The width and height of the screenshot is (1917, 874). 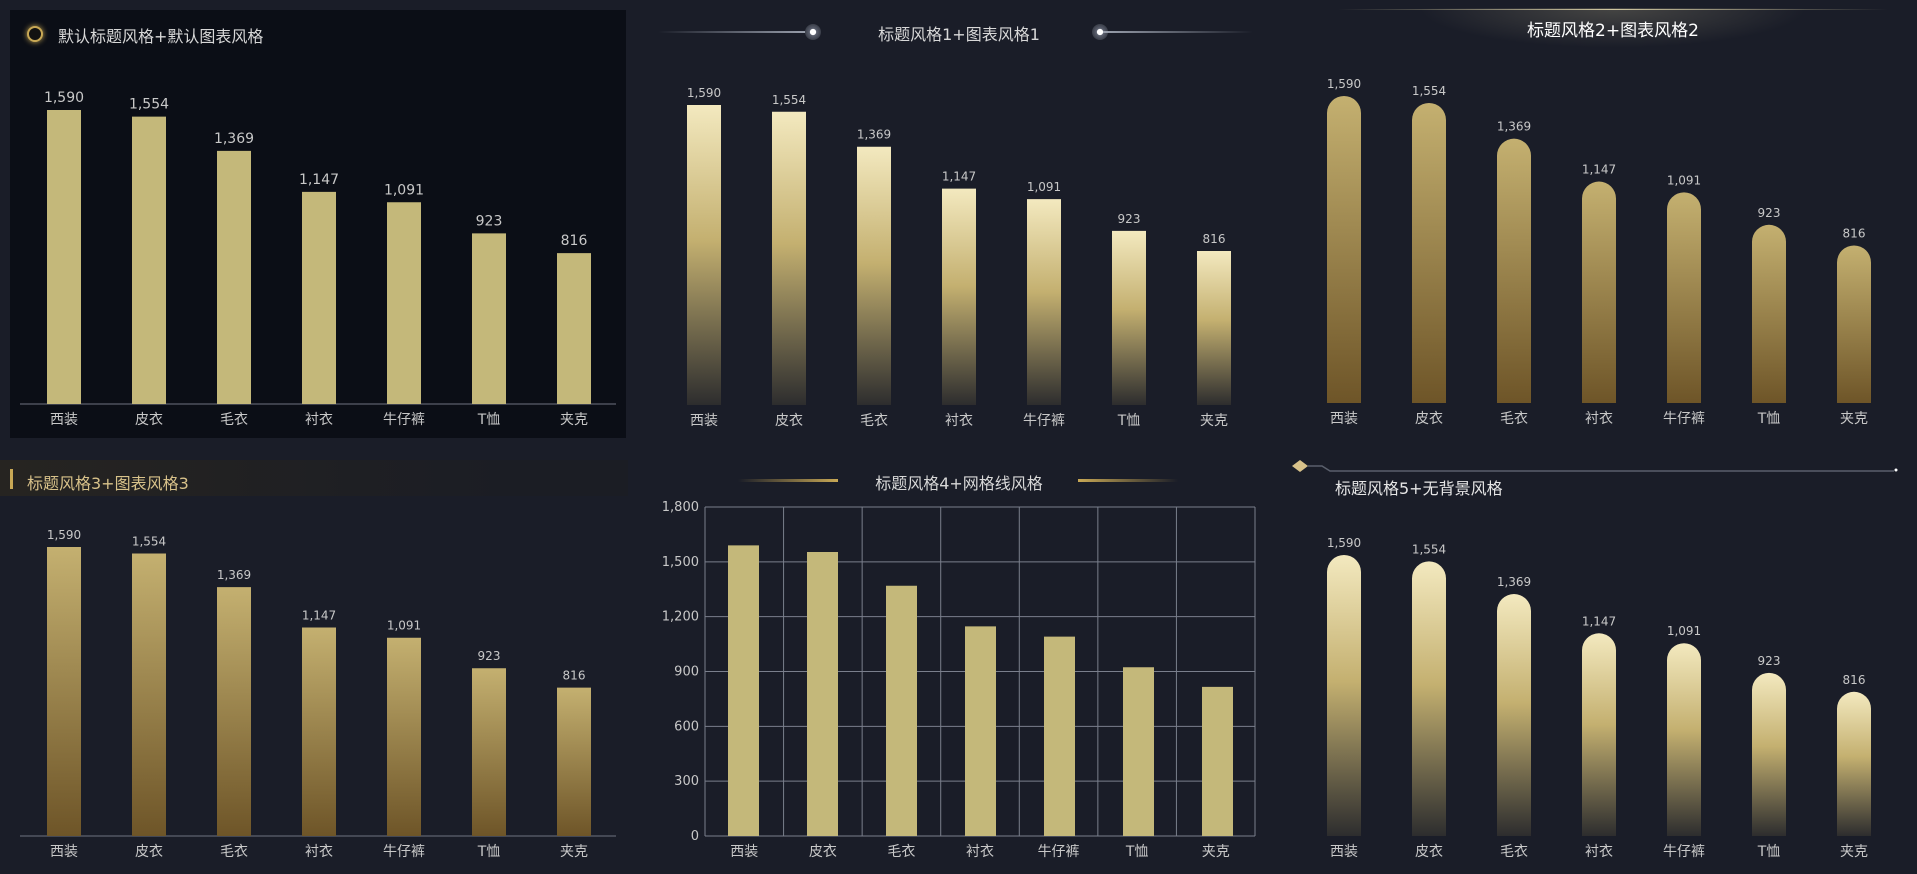 I want to click on title-underline-decoration, so click(x=1595, y=466).